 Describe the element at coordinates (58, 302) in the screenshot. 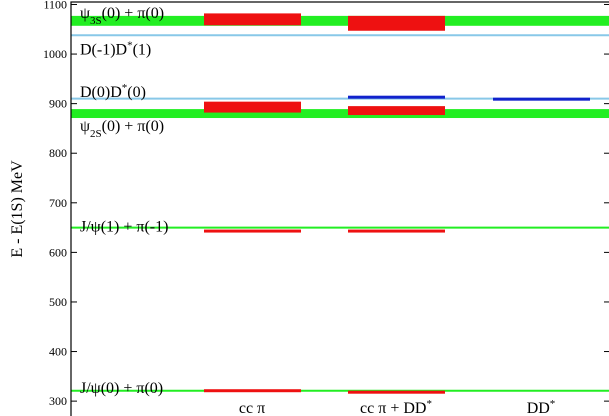

I see `y-tick-label: 500` at that location.